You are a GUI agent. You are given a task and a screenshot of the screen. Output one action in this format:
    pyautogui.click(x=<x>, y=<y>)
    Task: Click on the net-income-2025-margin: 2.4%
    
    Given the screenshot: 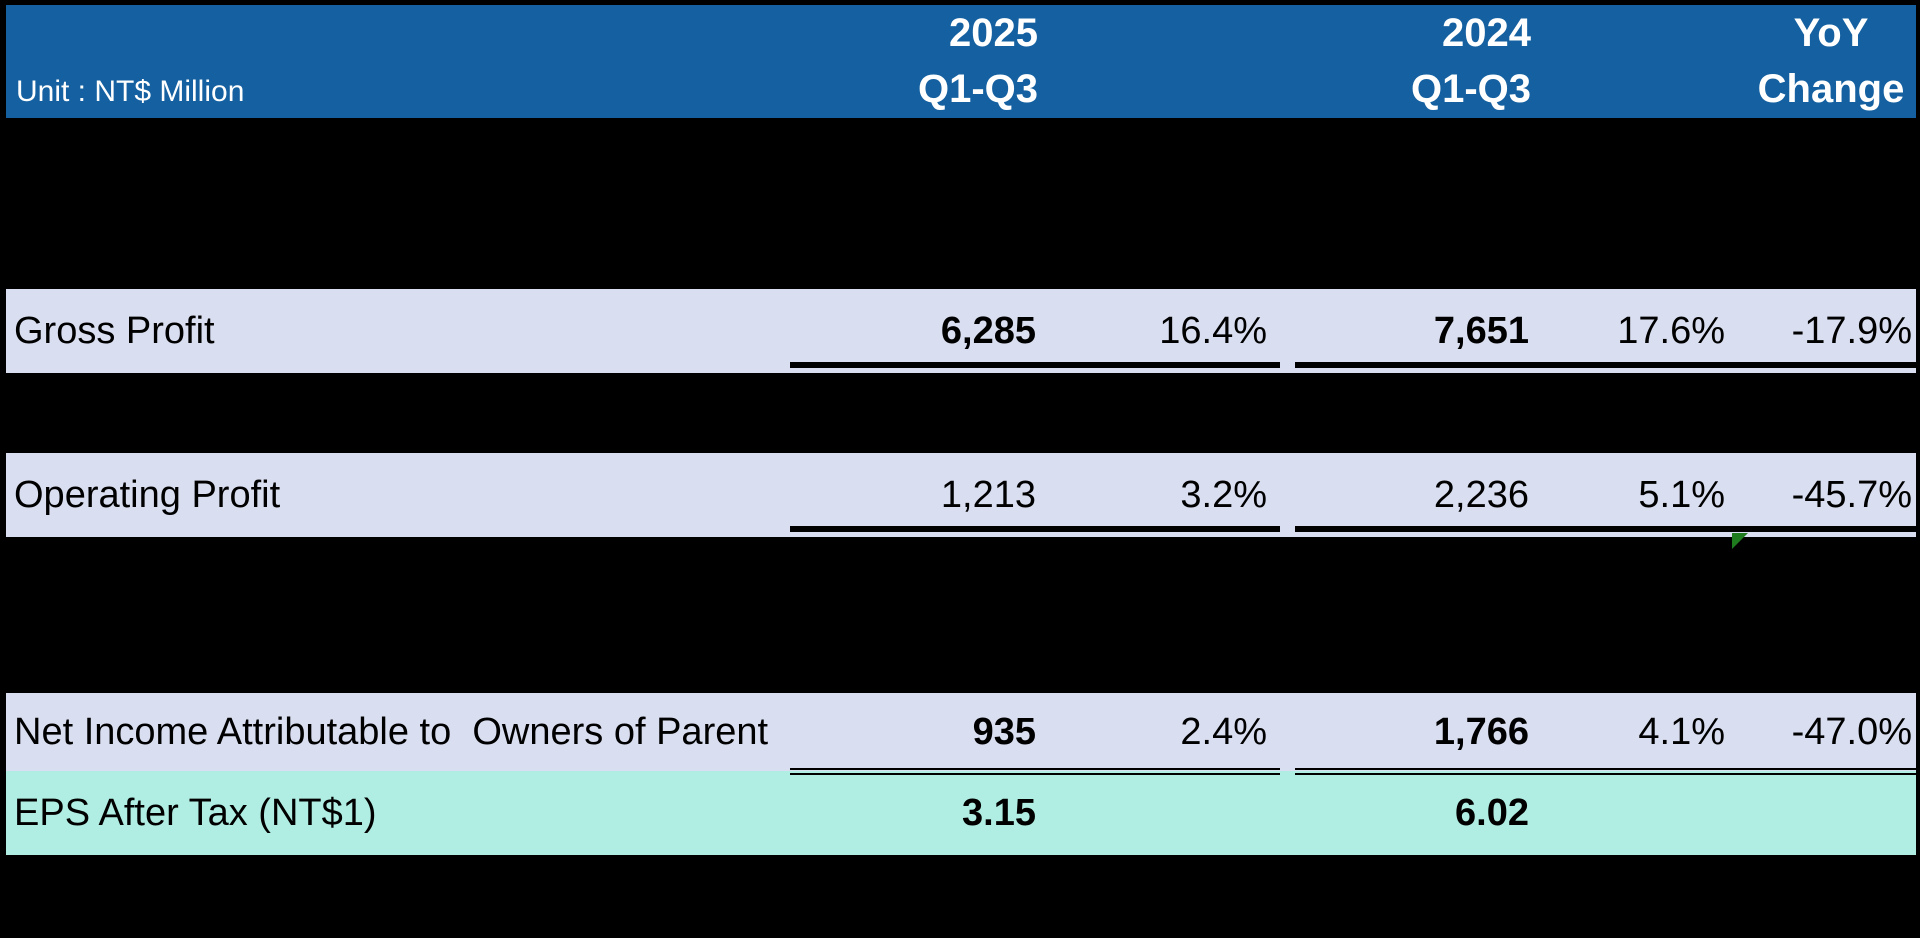 What is the action you would take?
    pyautogui.click(x=1223, y=731)
    